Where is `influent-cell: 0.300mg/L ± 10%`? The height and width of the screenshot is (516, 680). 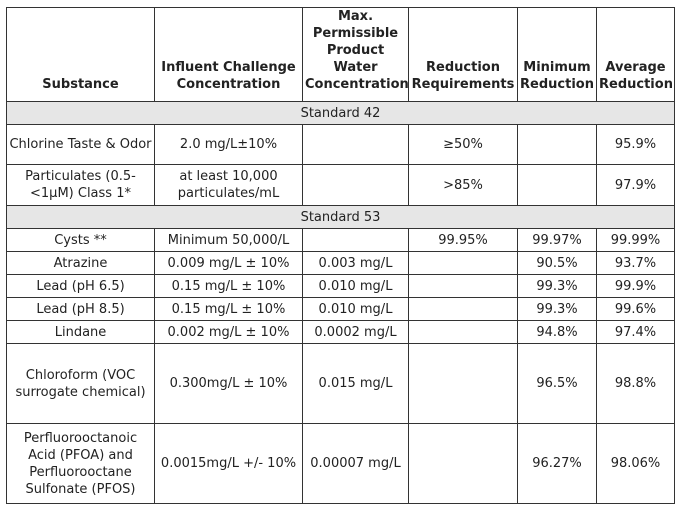
influent-cell: 0.300mg/L ± 10% is located at coordinates (228, 383).